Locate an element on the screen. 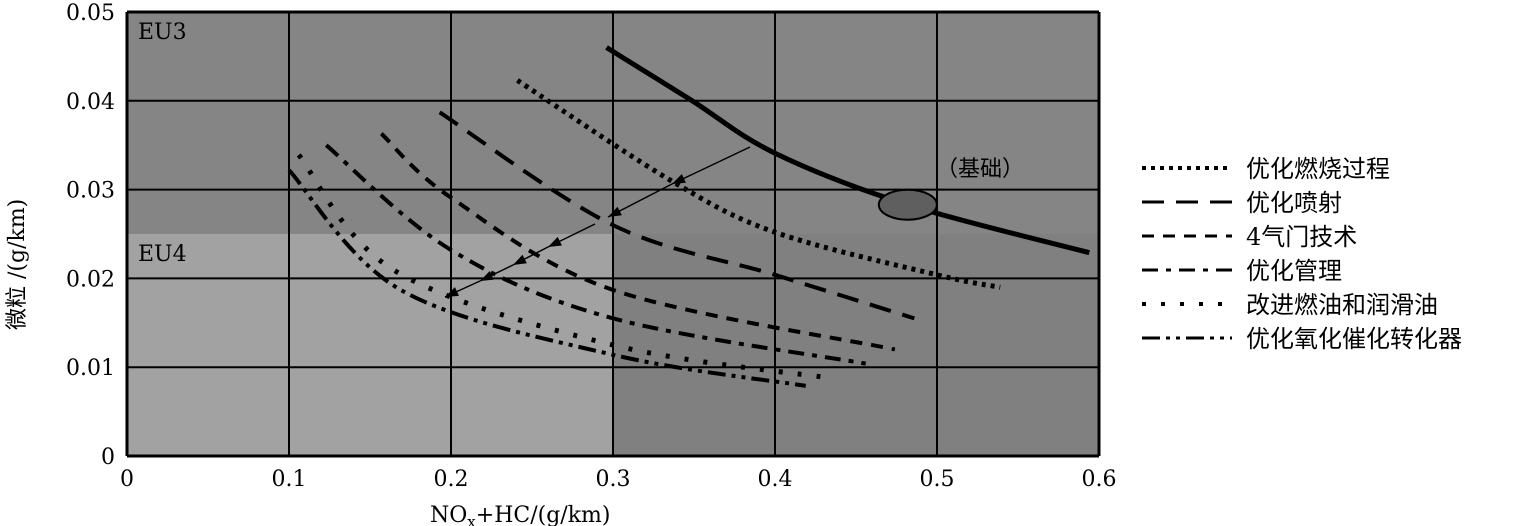 The image size is (1525, 526). y-axis-label: 微粒 /(g/km) is located at coordinates (17, 264).